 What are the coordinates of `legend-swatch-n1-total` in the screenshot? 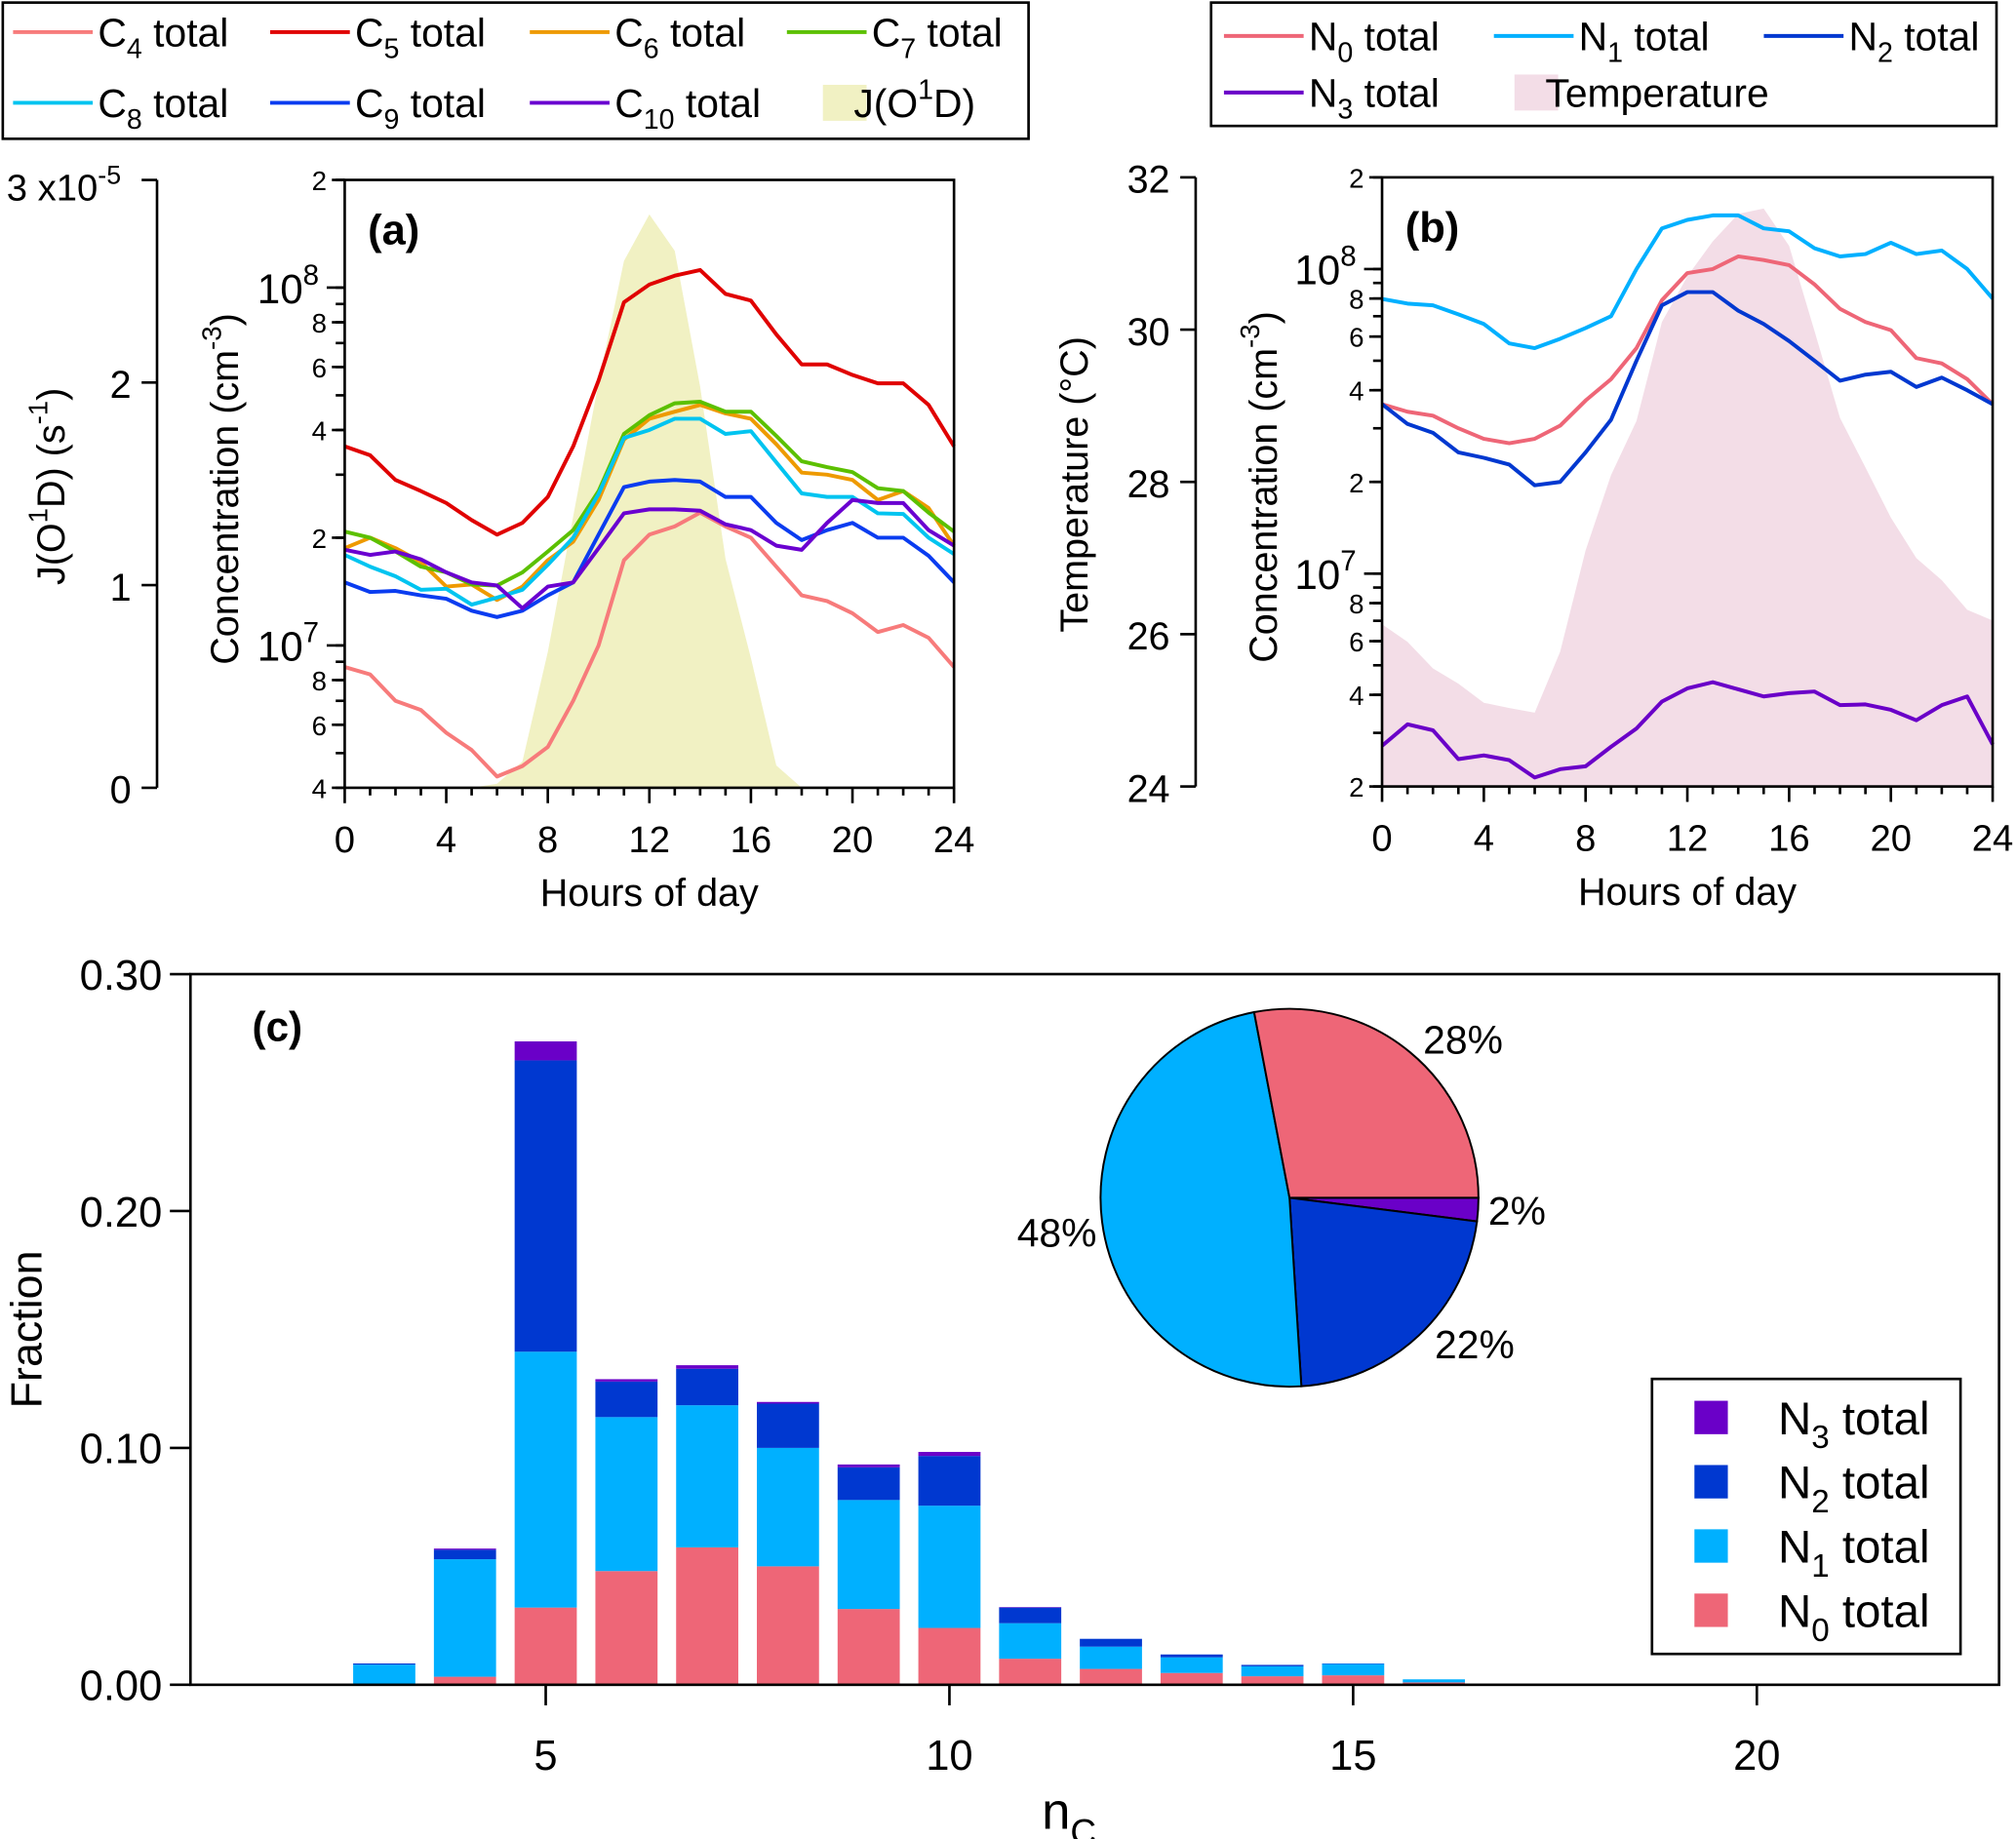 It's located at (1711, 1546).